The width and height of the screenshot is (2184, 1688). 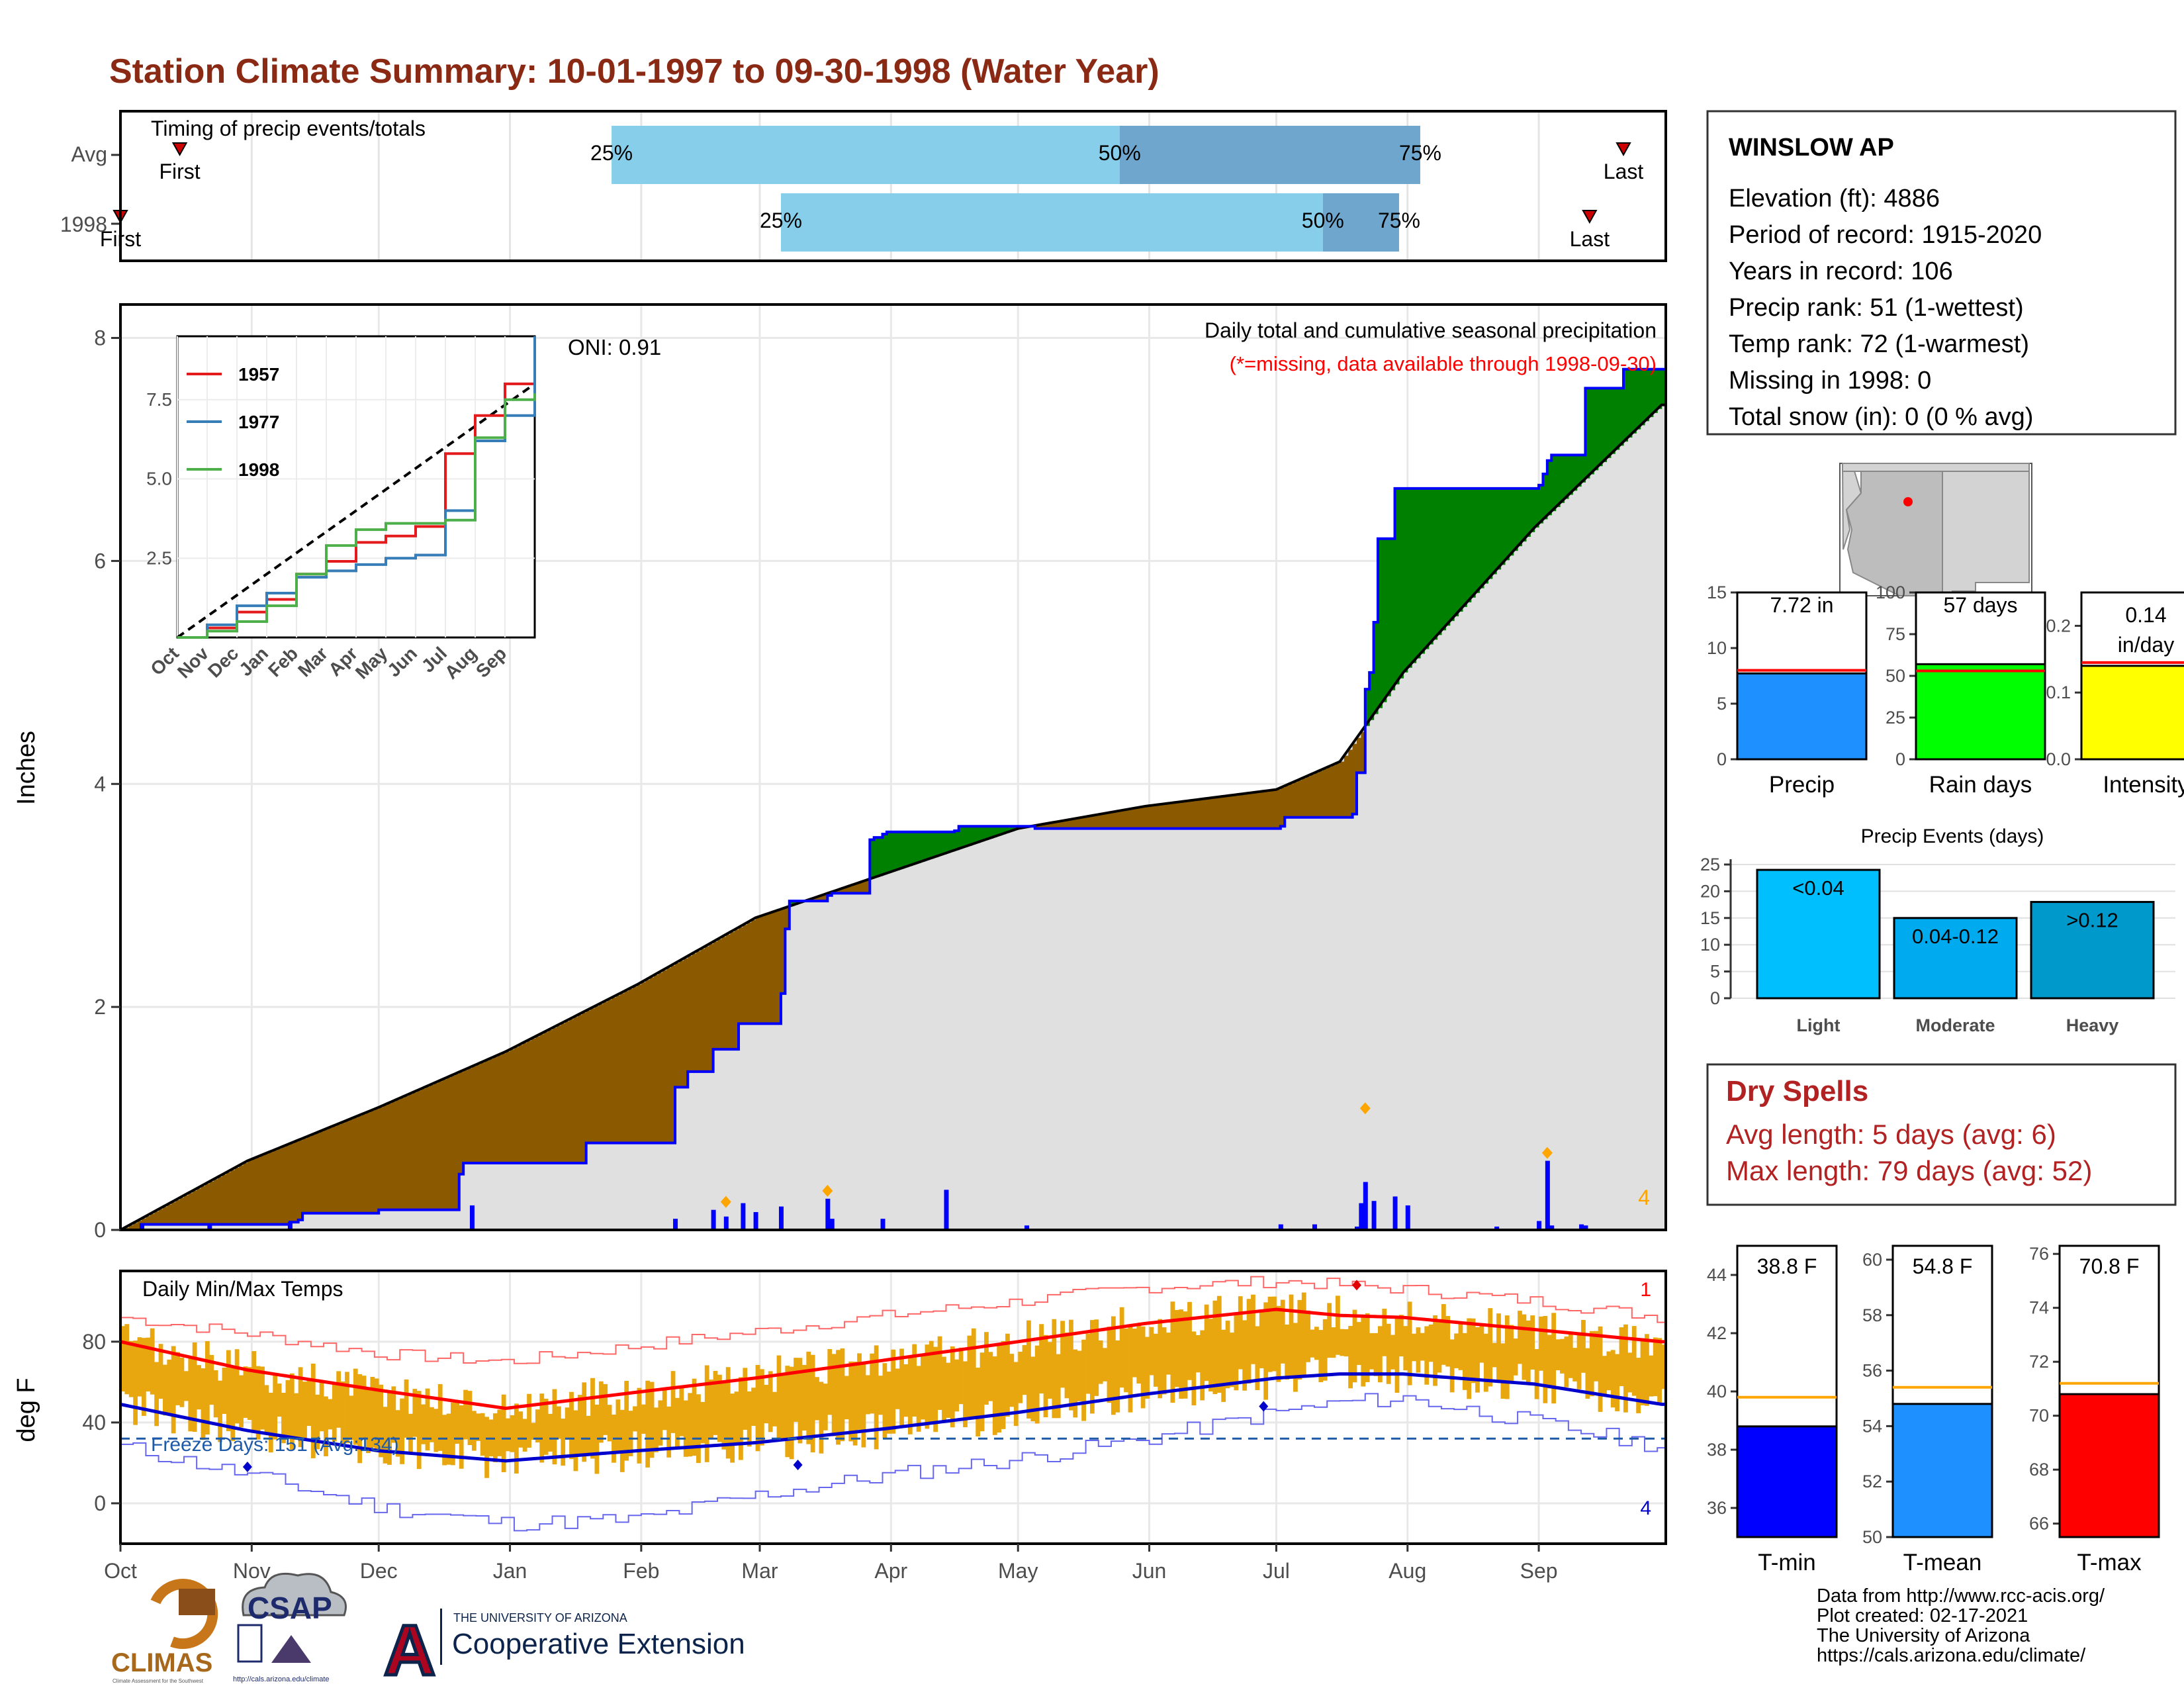 What do you see at coordinates (313, 661) in the screenshot?
I see `inset-month-label: Mar` at bounding box center [313, 661].